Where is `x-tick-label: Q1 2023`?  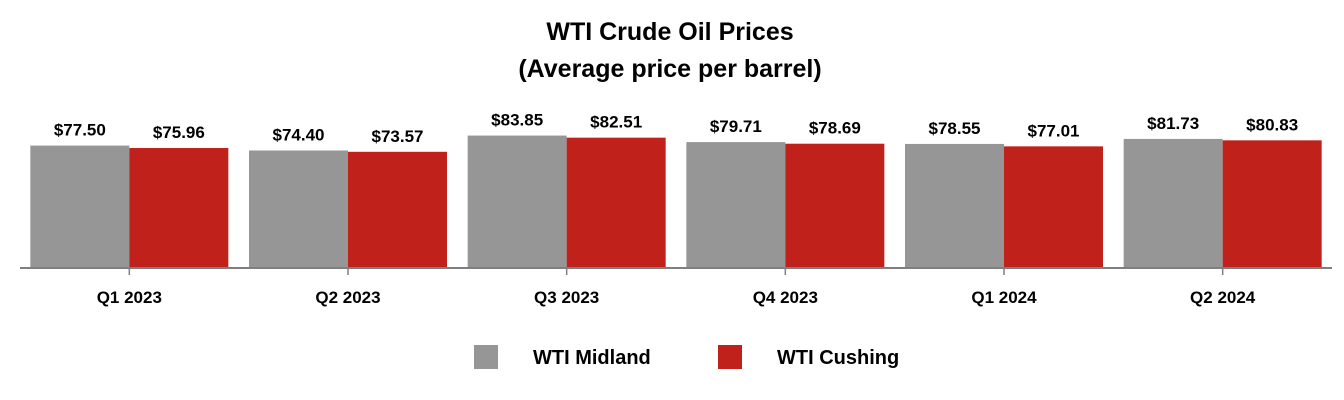 x-tick-label: Q1 2023 is located at coordinates (129, 297).